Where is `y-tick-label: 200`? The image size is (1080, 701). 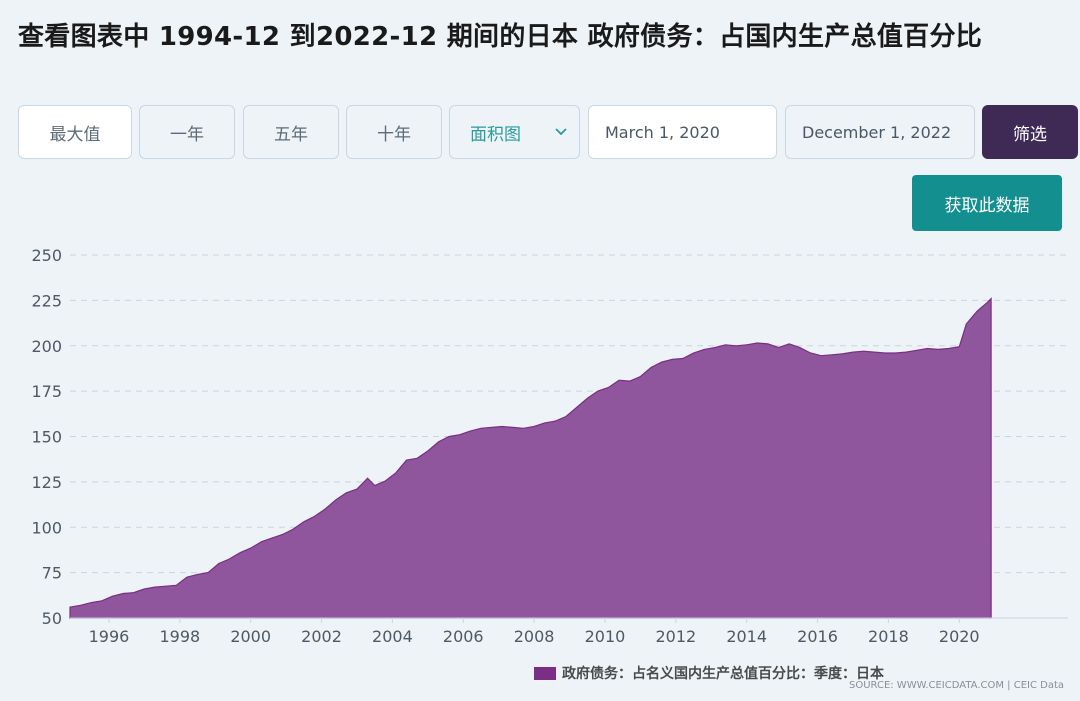 y-tick-label: 200 is located at coordinates (46, 346).